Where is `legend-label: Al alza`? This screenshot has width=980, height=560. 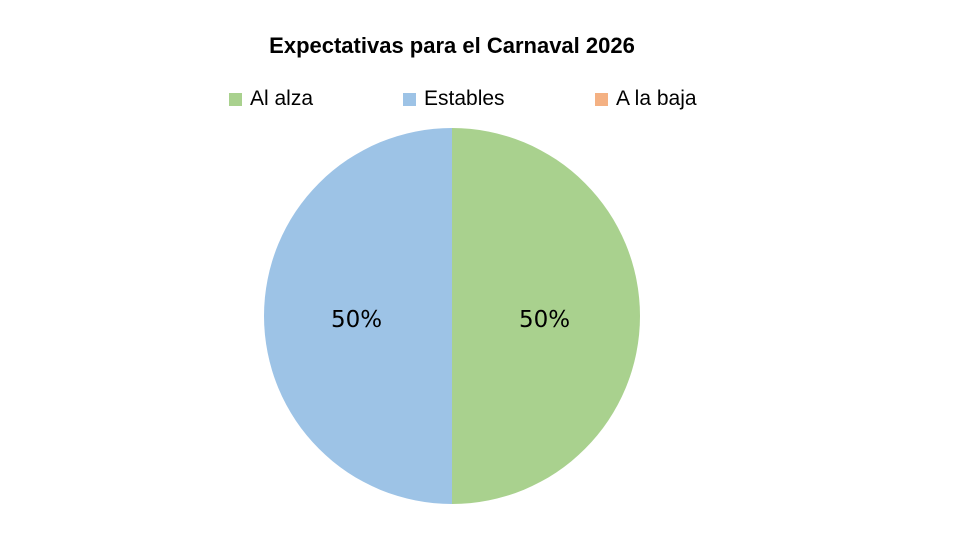 legend-label: Al alza is located at coordinates (282, 98).